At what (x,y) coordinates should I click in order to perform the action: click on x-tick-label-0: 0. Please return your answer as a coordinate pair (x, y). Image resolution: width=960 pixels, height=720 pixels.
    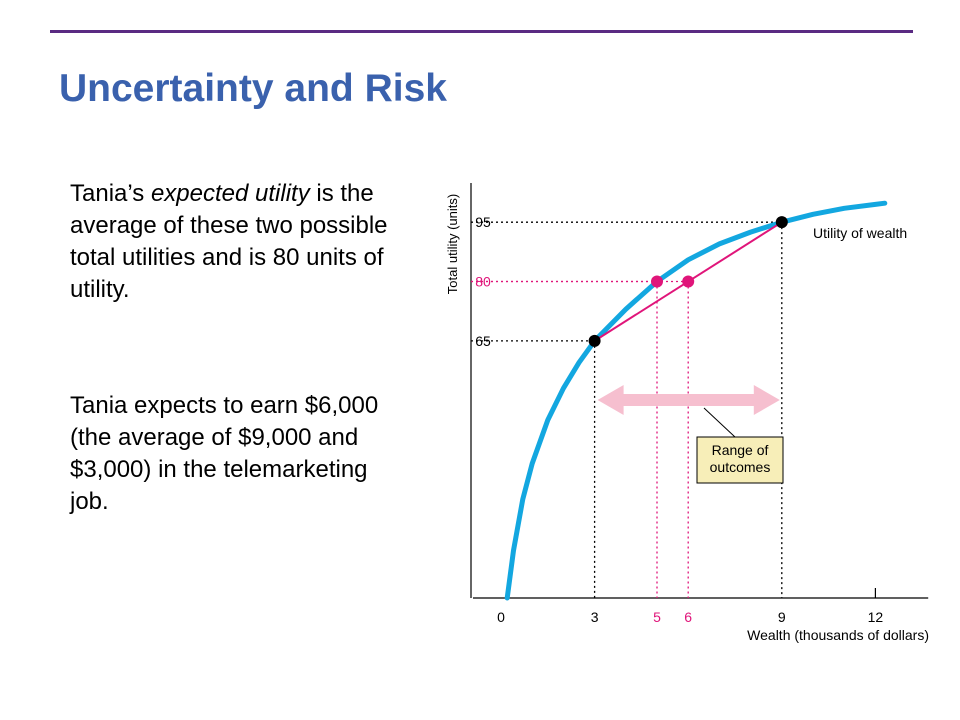
    Looking at the image, I should click on (501, 617).